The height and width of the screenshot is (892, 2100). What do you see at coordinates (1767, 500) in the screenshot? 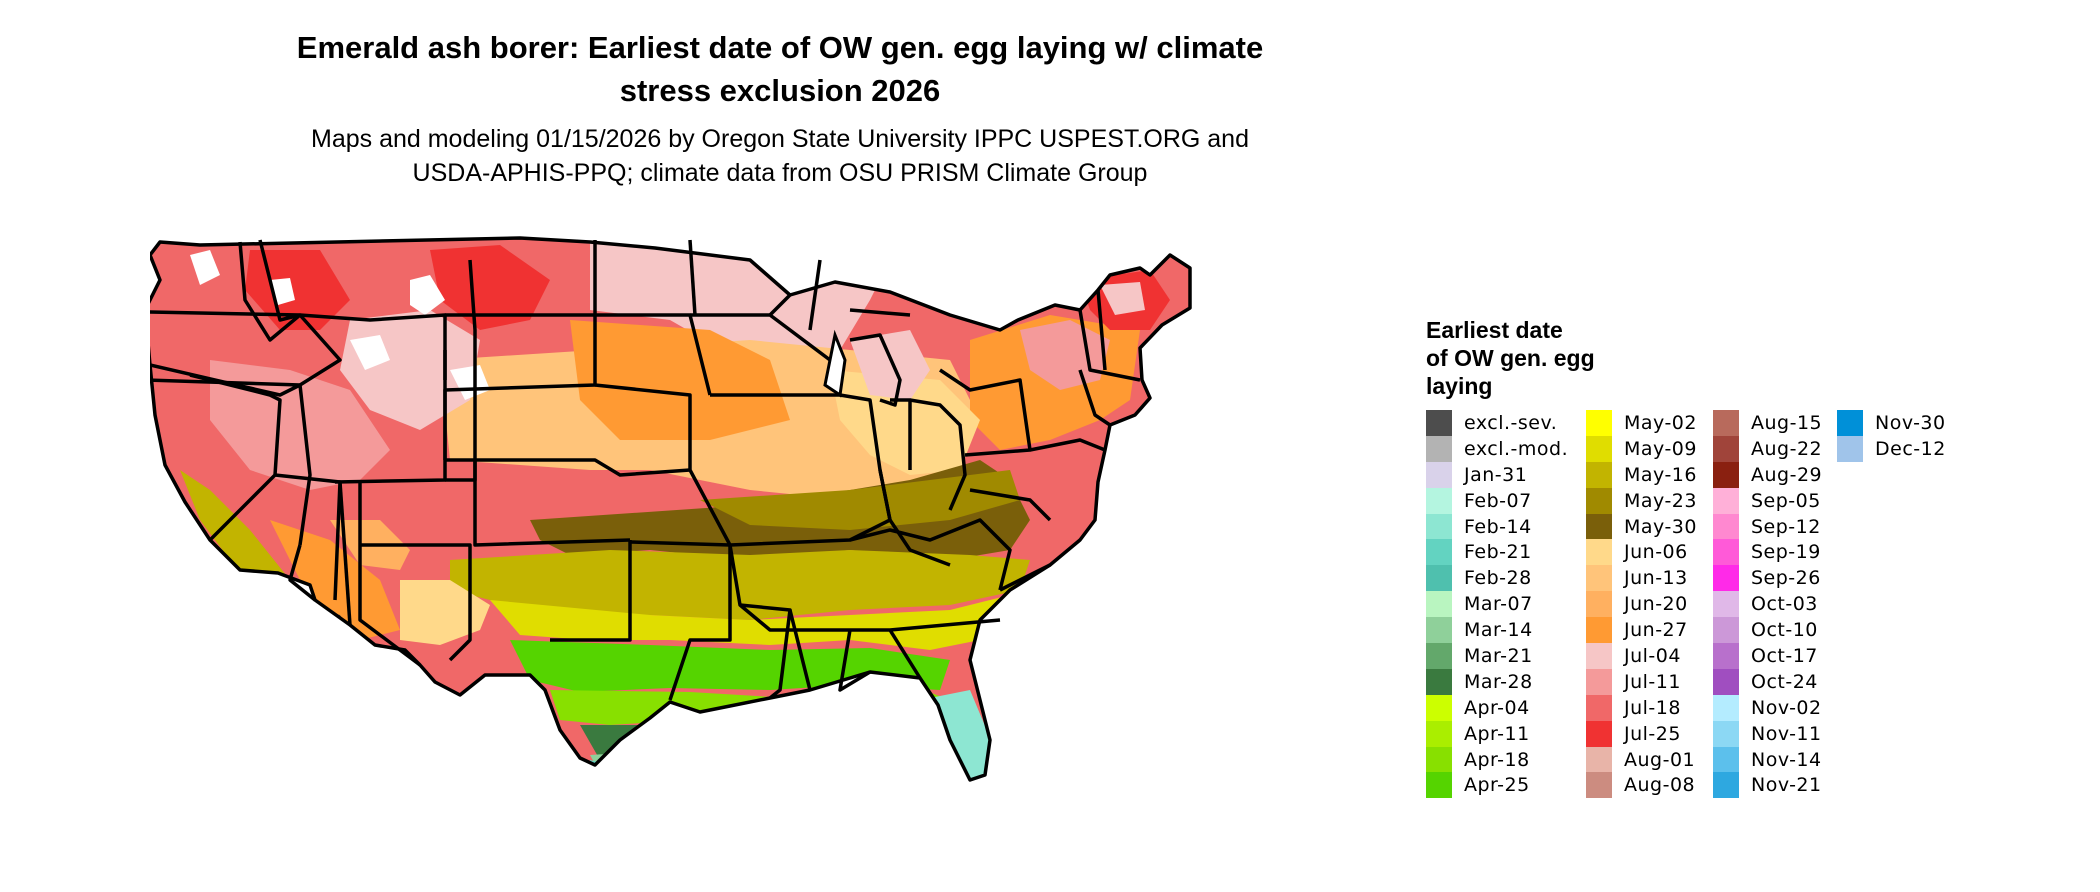
I see `legend-item: Sep-05` at bounding box center [1767, 500].